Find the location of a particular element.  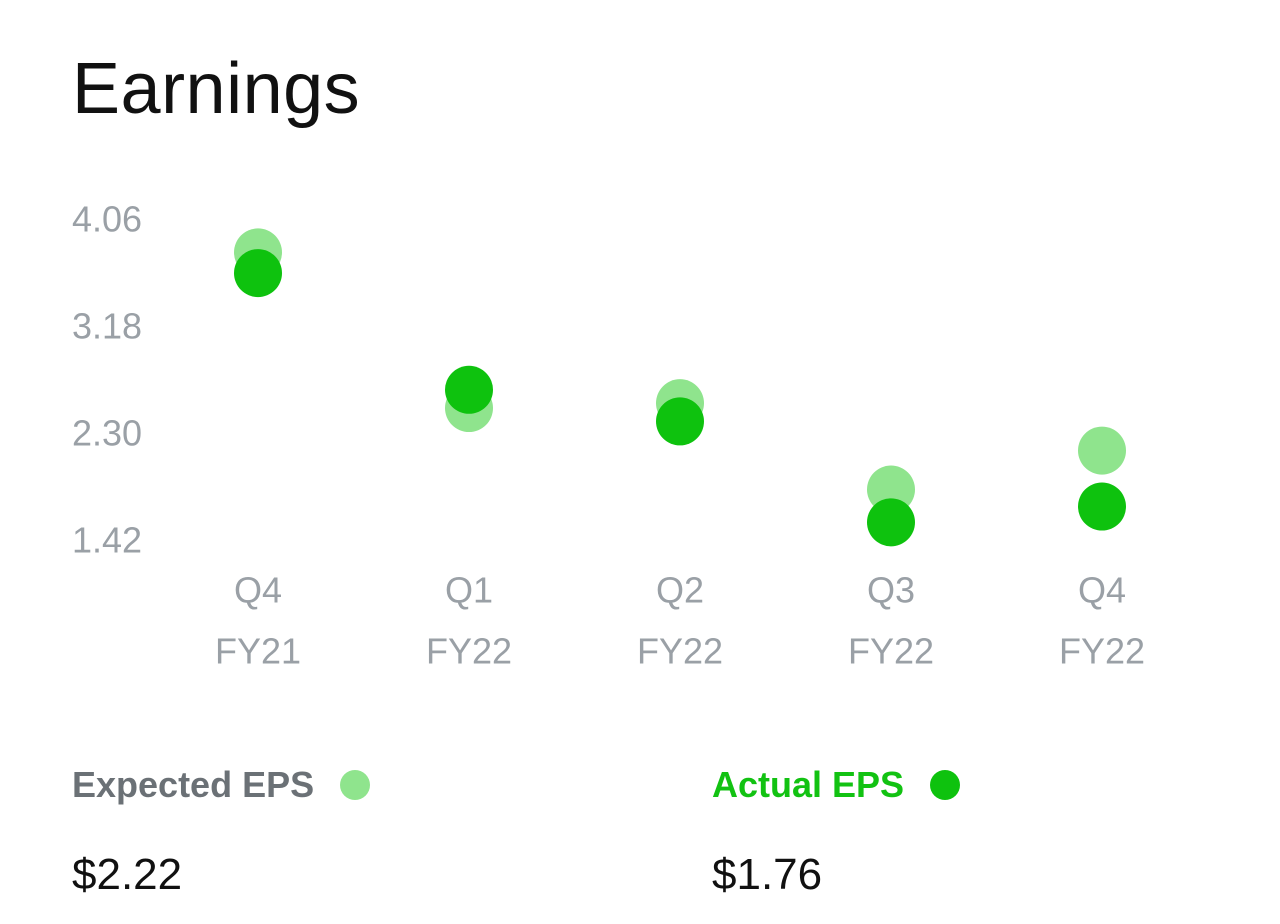

y-tick-label: 1.42 is located at coordinates (107, 540).